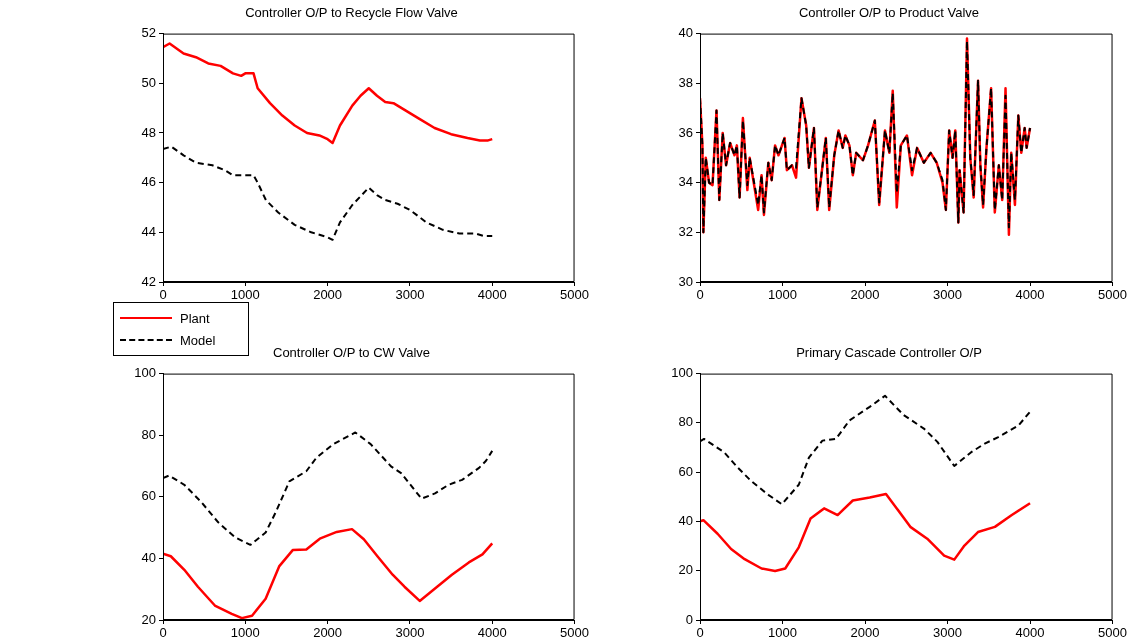  Describe the element at coordinates (198, 340) in the screenshot. I see `legend-label: Model` at that location.